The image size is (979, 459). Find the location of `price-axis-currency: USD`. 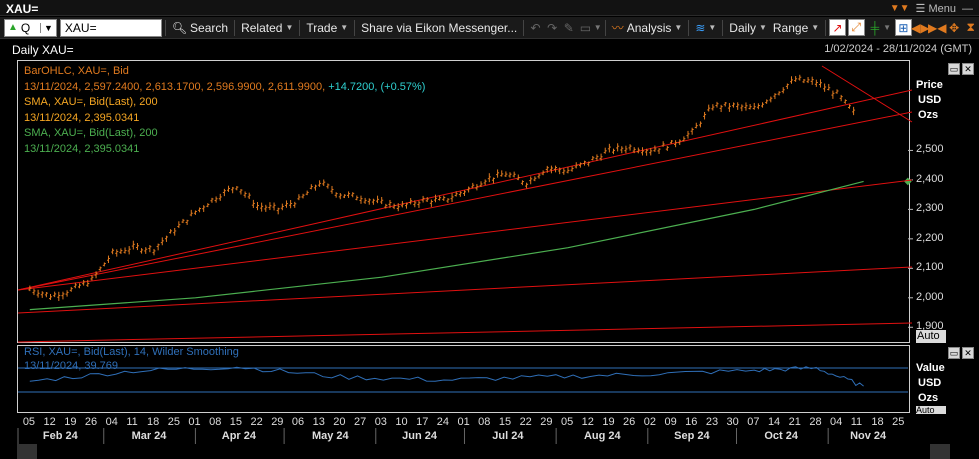

price-axis-currency: USD is located at coordinates (930, 100).